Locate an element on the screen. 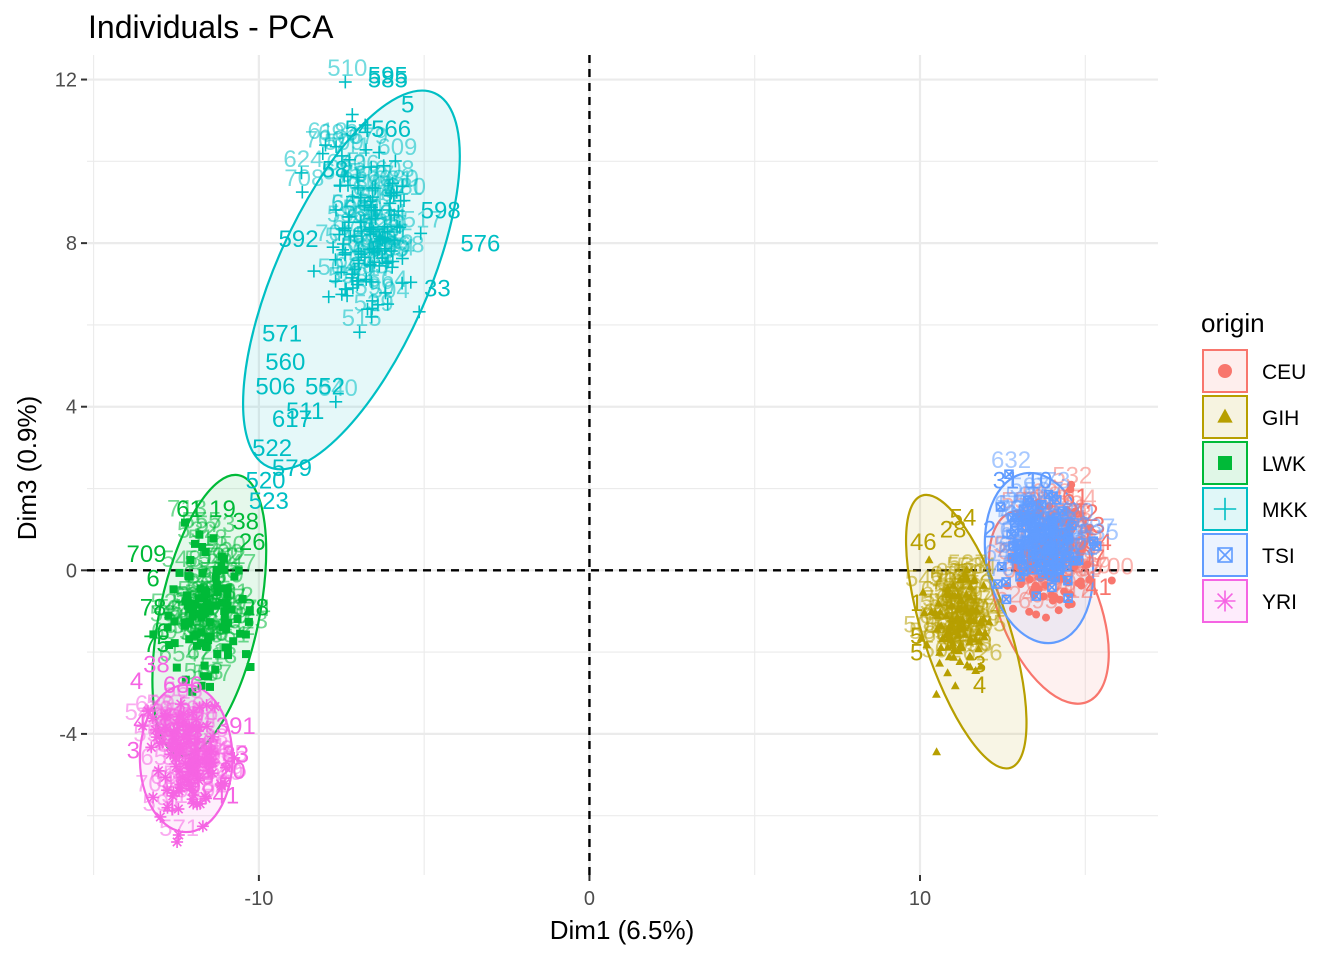  legend-title: origin is located at coordinates (1233, 323).